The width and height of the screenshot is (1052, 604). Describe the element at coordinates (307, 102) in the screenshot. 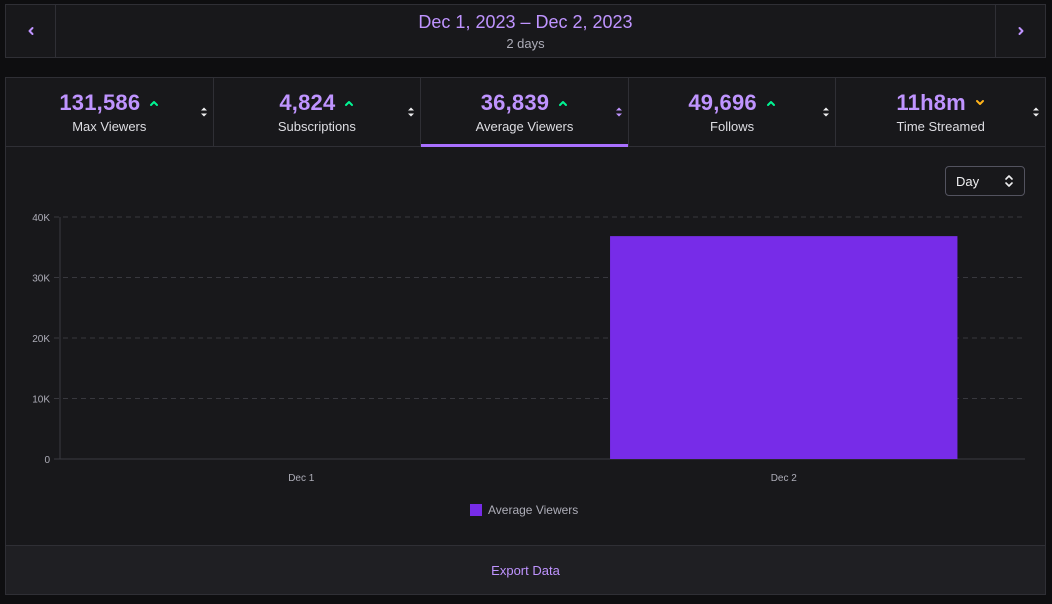

I see `stat-value: 4,824` at that location.